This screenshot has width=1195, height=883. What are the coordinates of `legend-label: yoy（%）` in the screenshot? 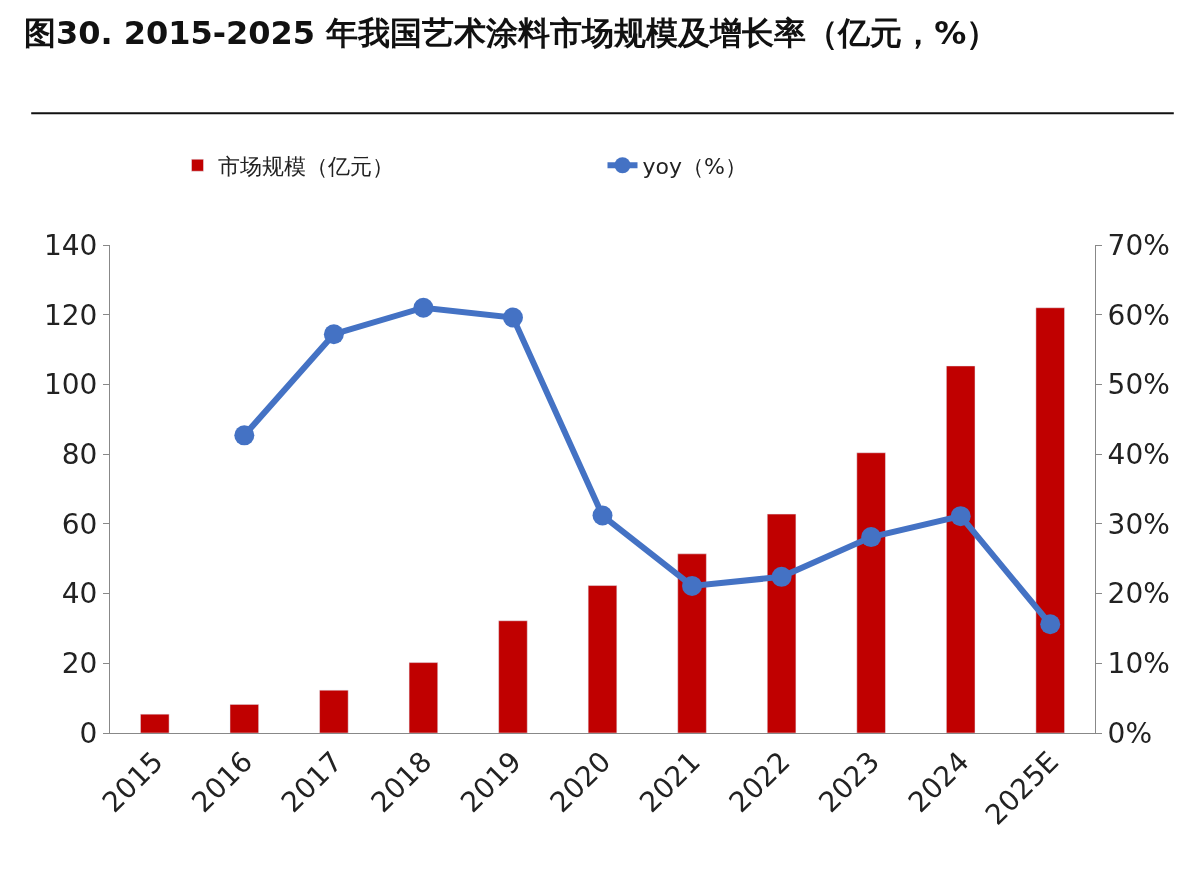 It's located at (694, 166).